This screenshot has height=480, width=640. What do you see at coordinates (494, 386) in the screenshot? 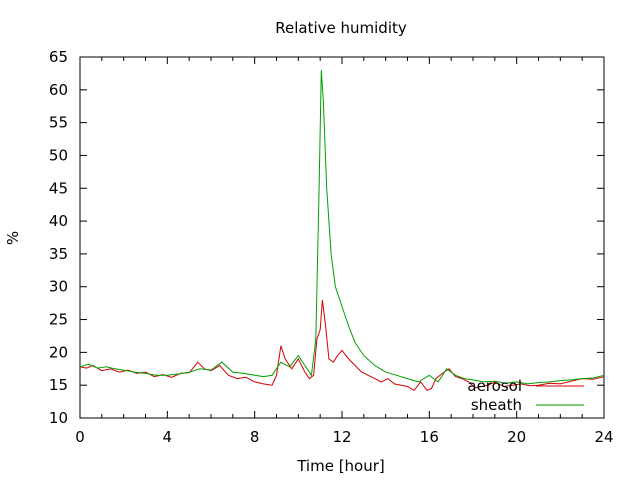
I see `legend-label-aerosol: aerosol` at bounding box center [494, 386].